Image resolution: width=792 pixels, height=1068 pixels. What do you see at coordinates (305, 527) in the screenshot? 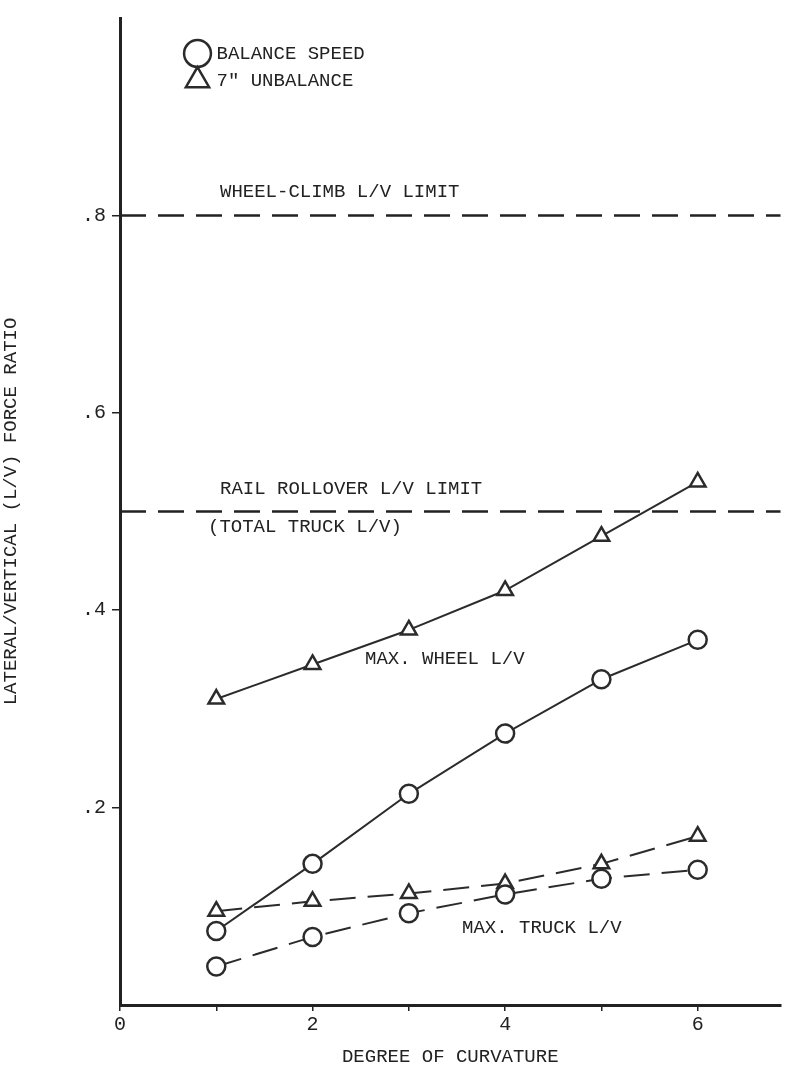
I see `annotation: (TOTAL TRUCK L/V)` at bounding box center [305, 527].